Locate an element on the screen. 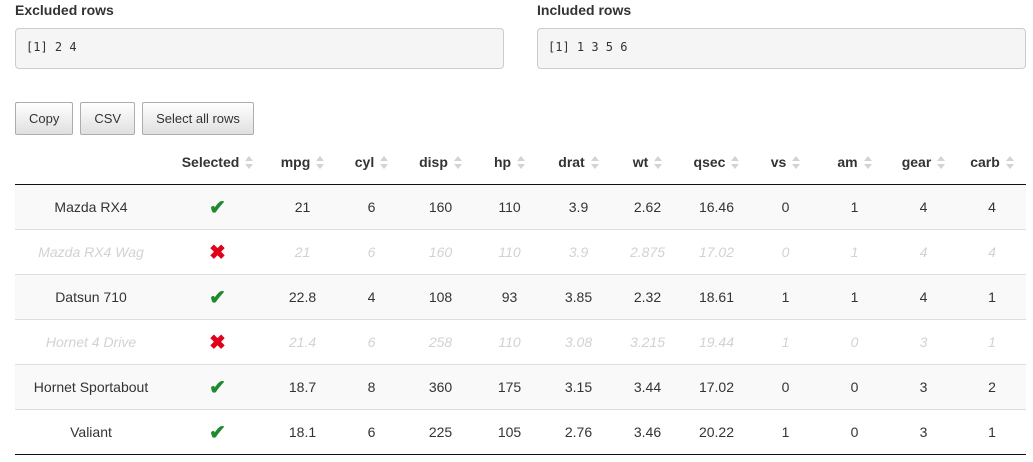 The height and width of the screenshot is (462, 1033). column-header-carb: carb is located at coordinates (992, 162).